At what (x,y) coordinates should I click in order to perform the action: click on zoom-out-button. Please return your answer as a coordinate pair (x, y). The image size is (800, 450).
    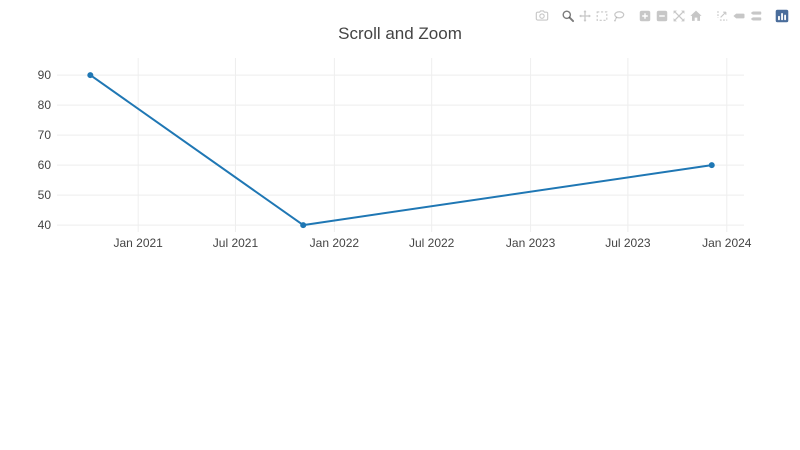
    Looking at the image, I should click on (661, 16).